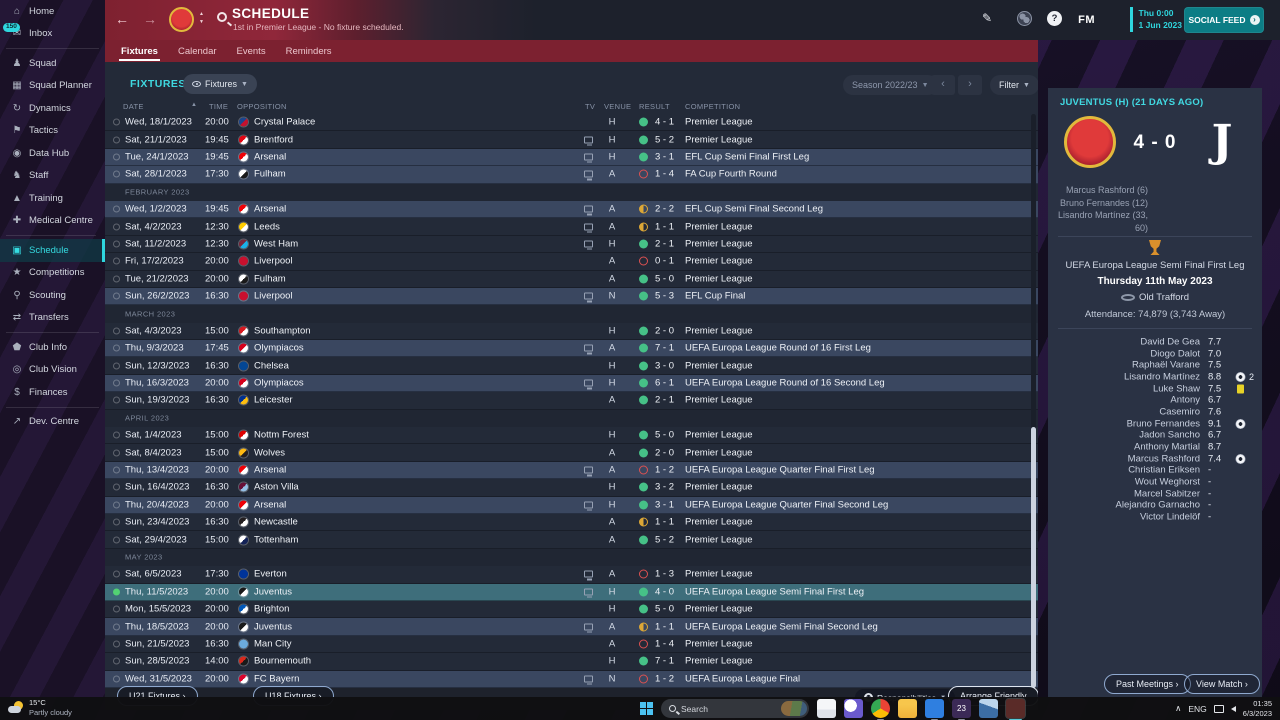 This screenshot has height=720, width=1280. Describe the element at coordinates (52, 108) in the screenshot. I see `sidebar-item: ↻ Dynamics` at that location.